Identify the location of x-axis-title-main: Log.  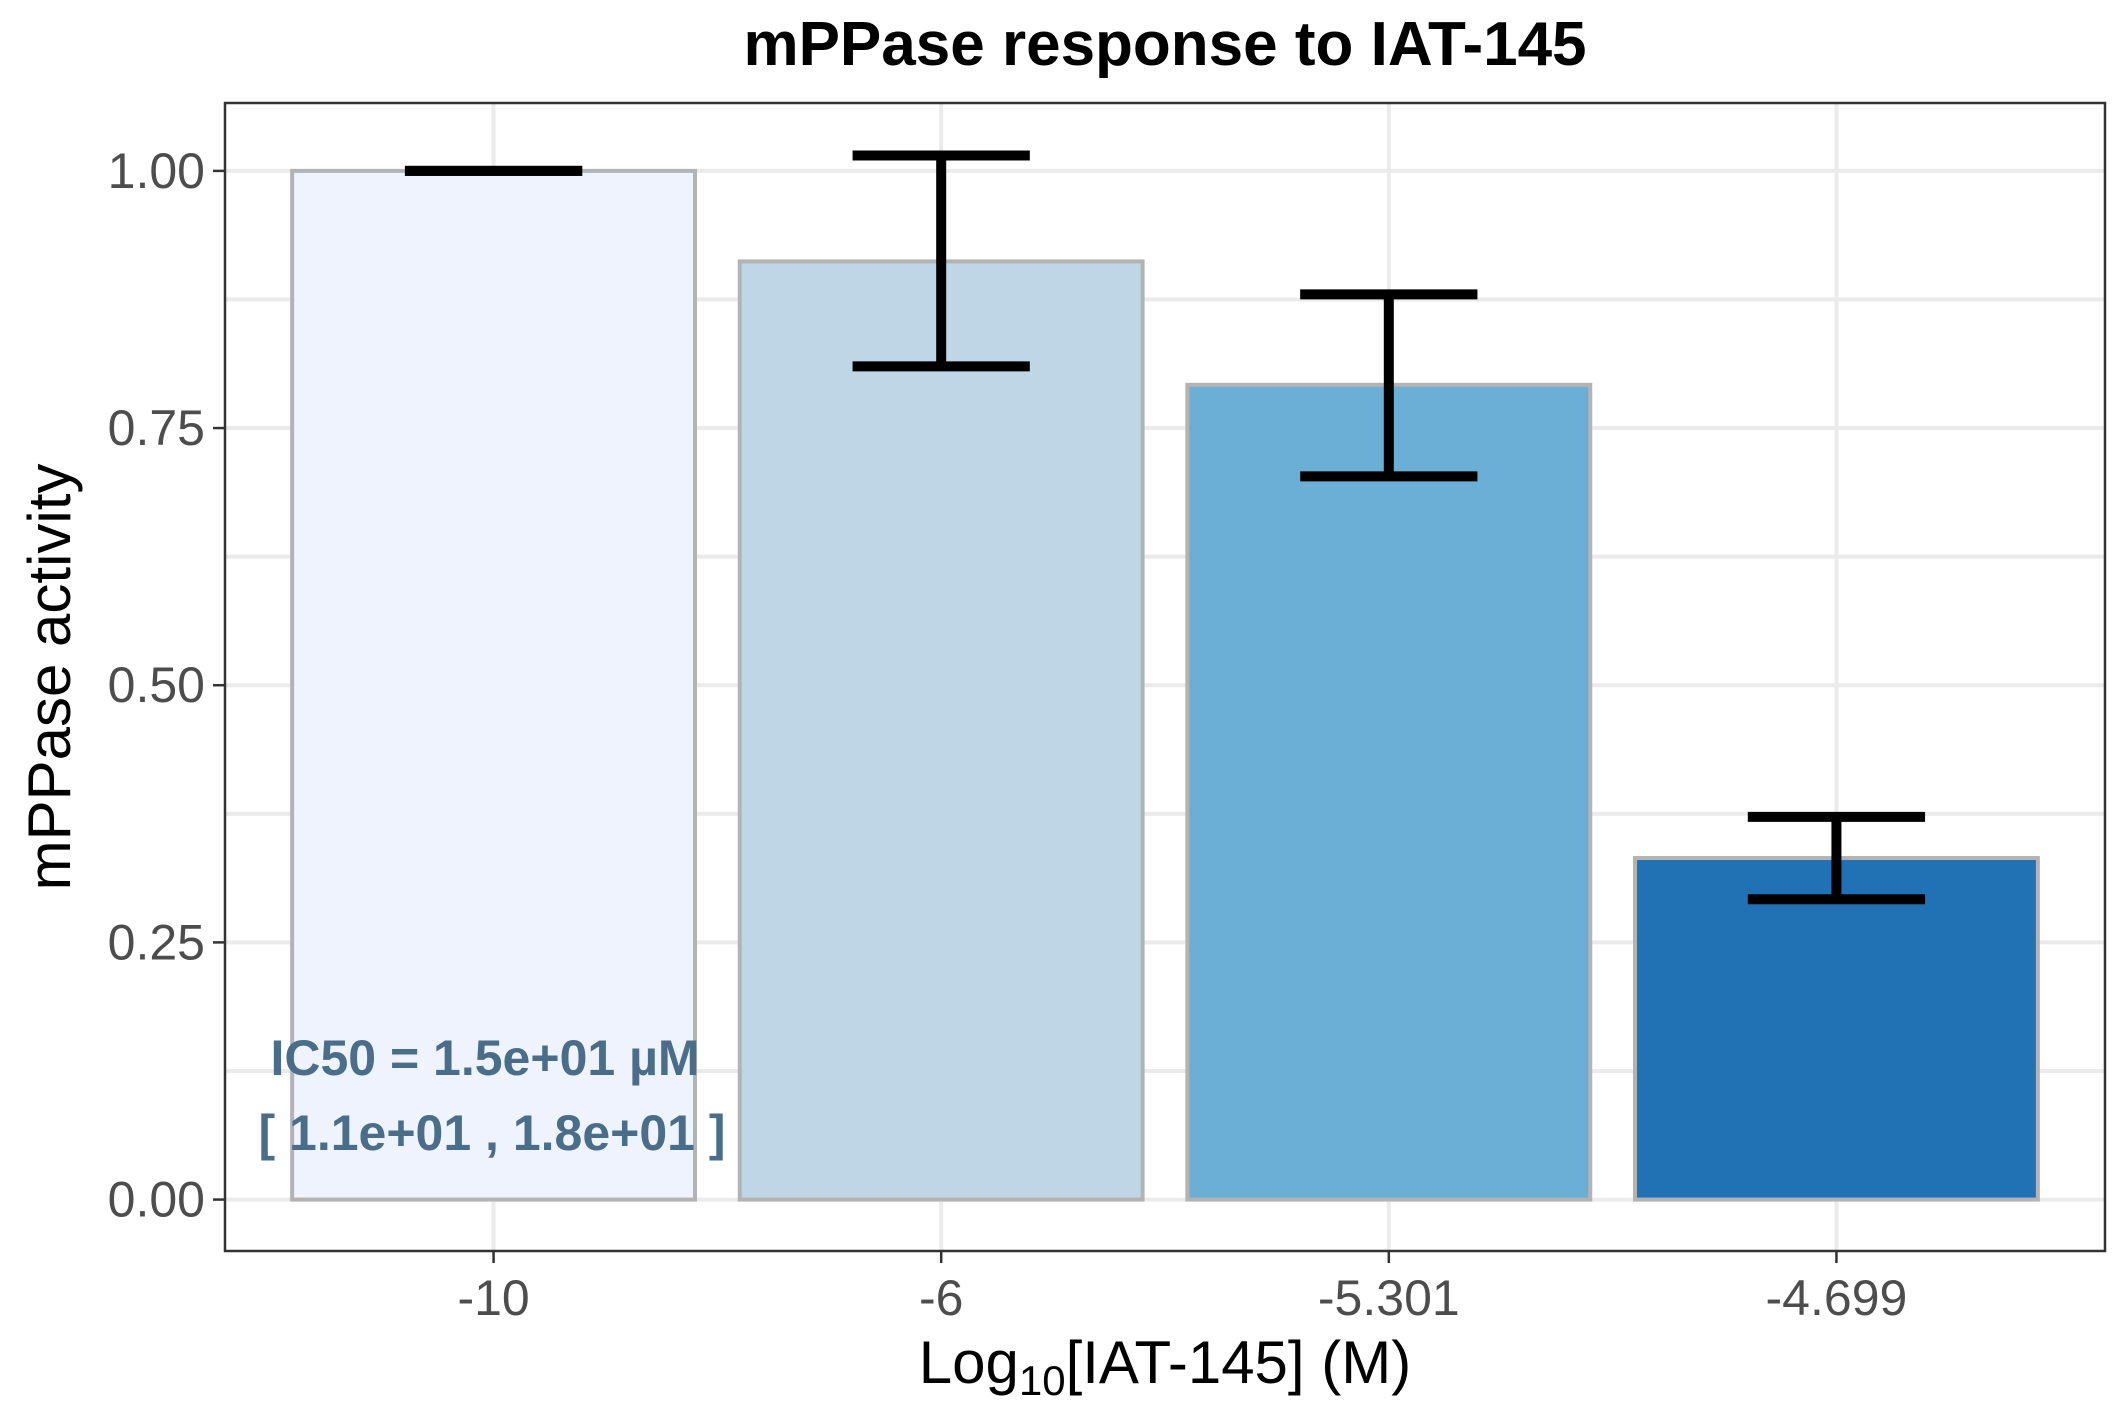
(969, 1362).